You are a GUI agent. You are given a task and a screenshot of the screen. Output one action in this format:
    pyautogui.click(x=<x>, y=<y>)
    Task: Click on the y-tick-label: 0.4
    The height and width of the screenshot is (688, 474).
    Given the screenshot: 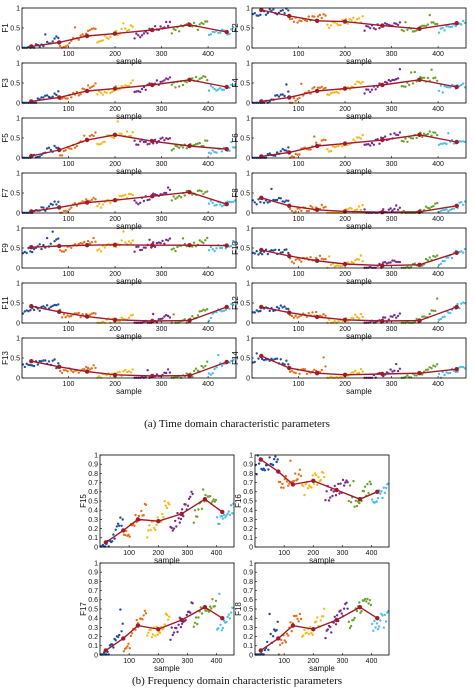 What is the action you would take?
    pyautogui.click(x=93, y=511)
    